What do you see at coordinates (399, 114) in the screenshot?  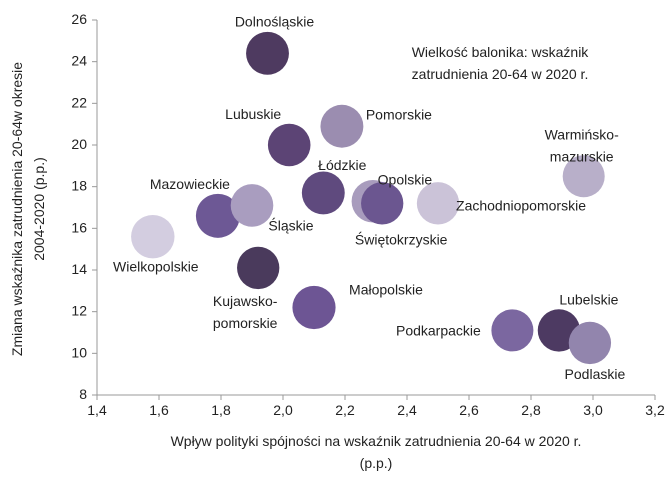 I see `data-label: Pomorskie` at bounding box center [399, 114].